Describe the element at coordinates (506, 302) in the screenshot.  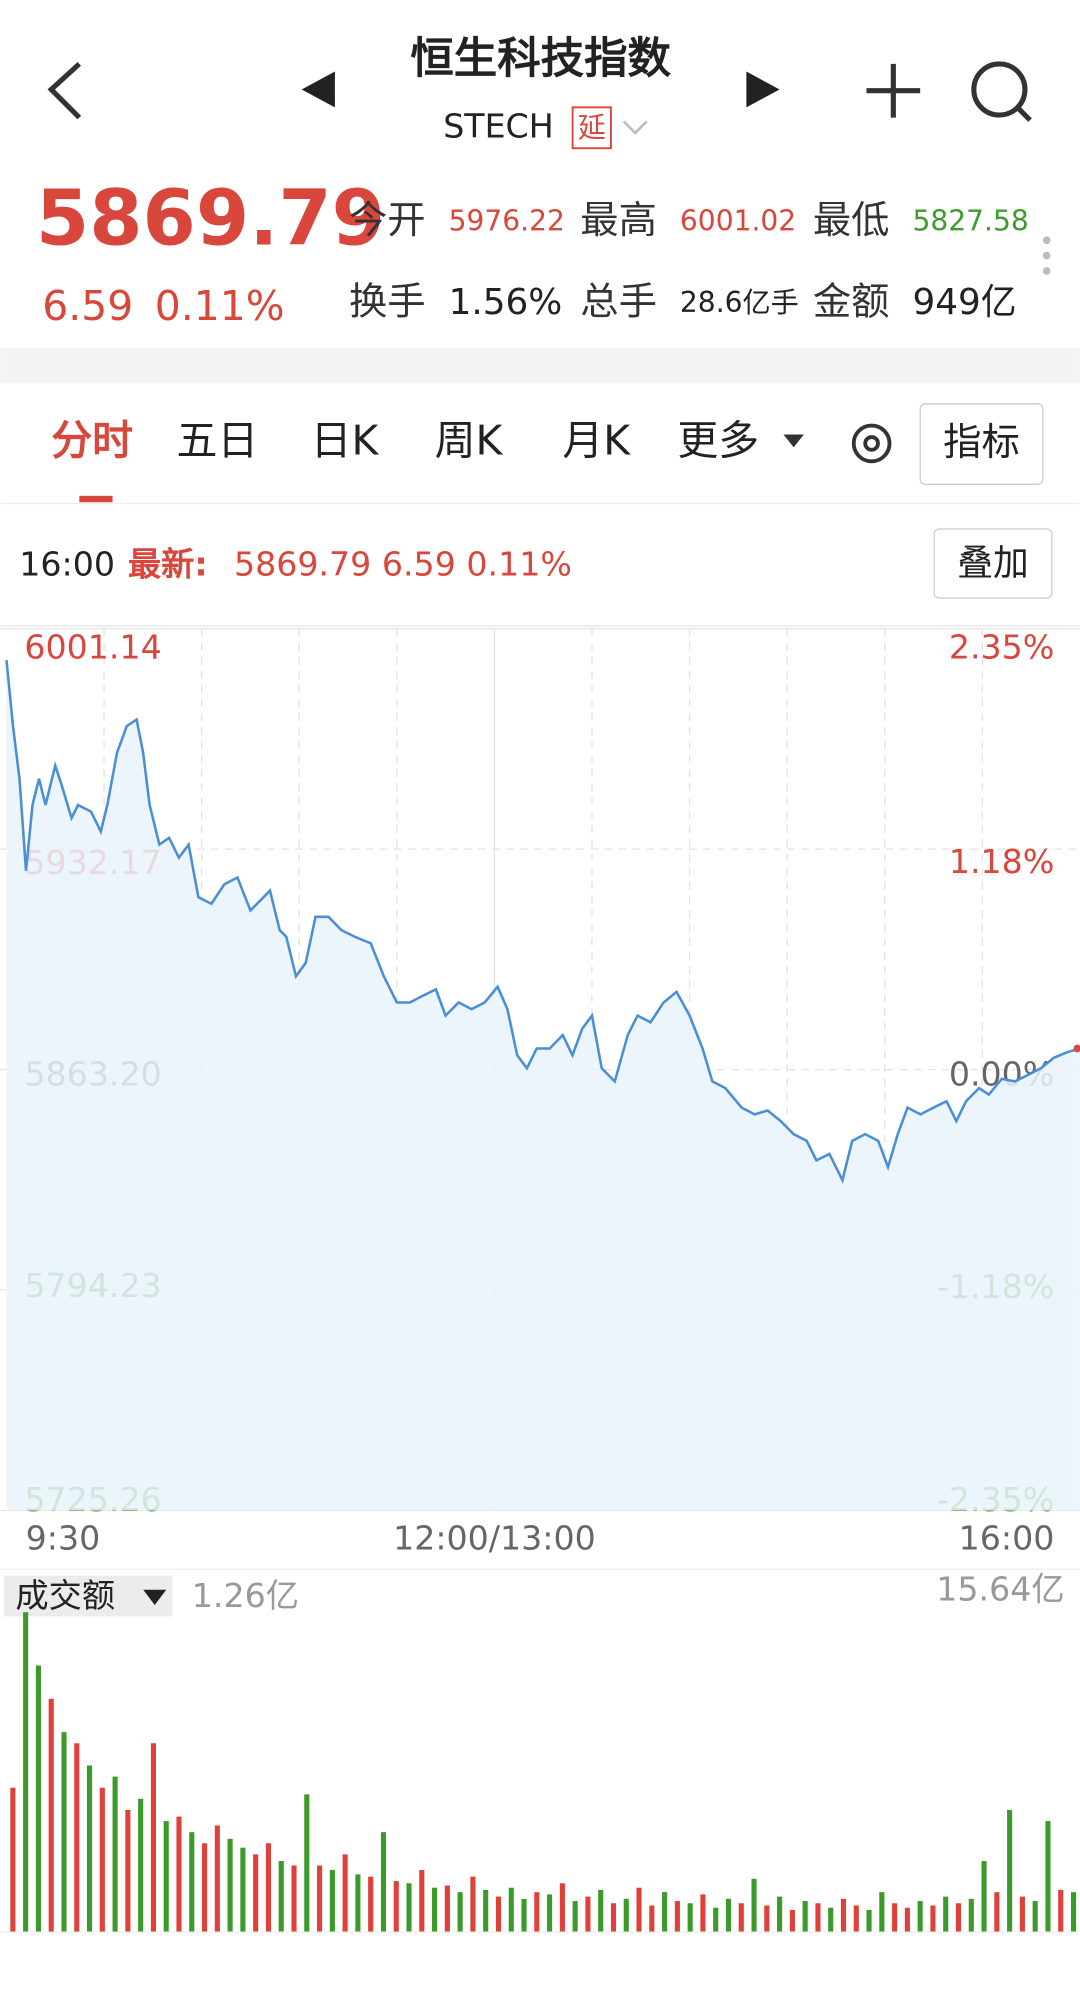
I see `stat-value: 1.56%` at that location.